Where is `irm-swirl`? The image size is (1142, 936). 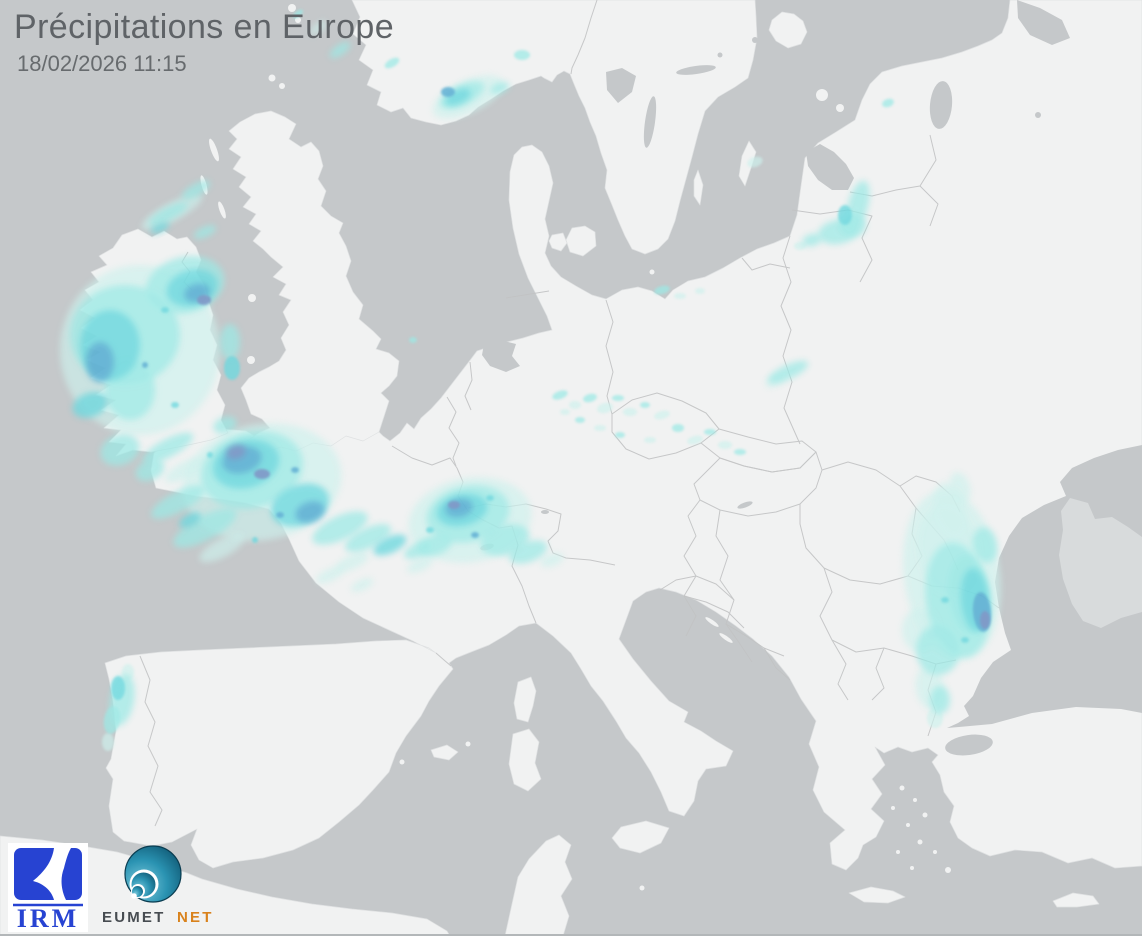
irm-swirl is located at coordinates (52, 874).